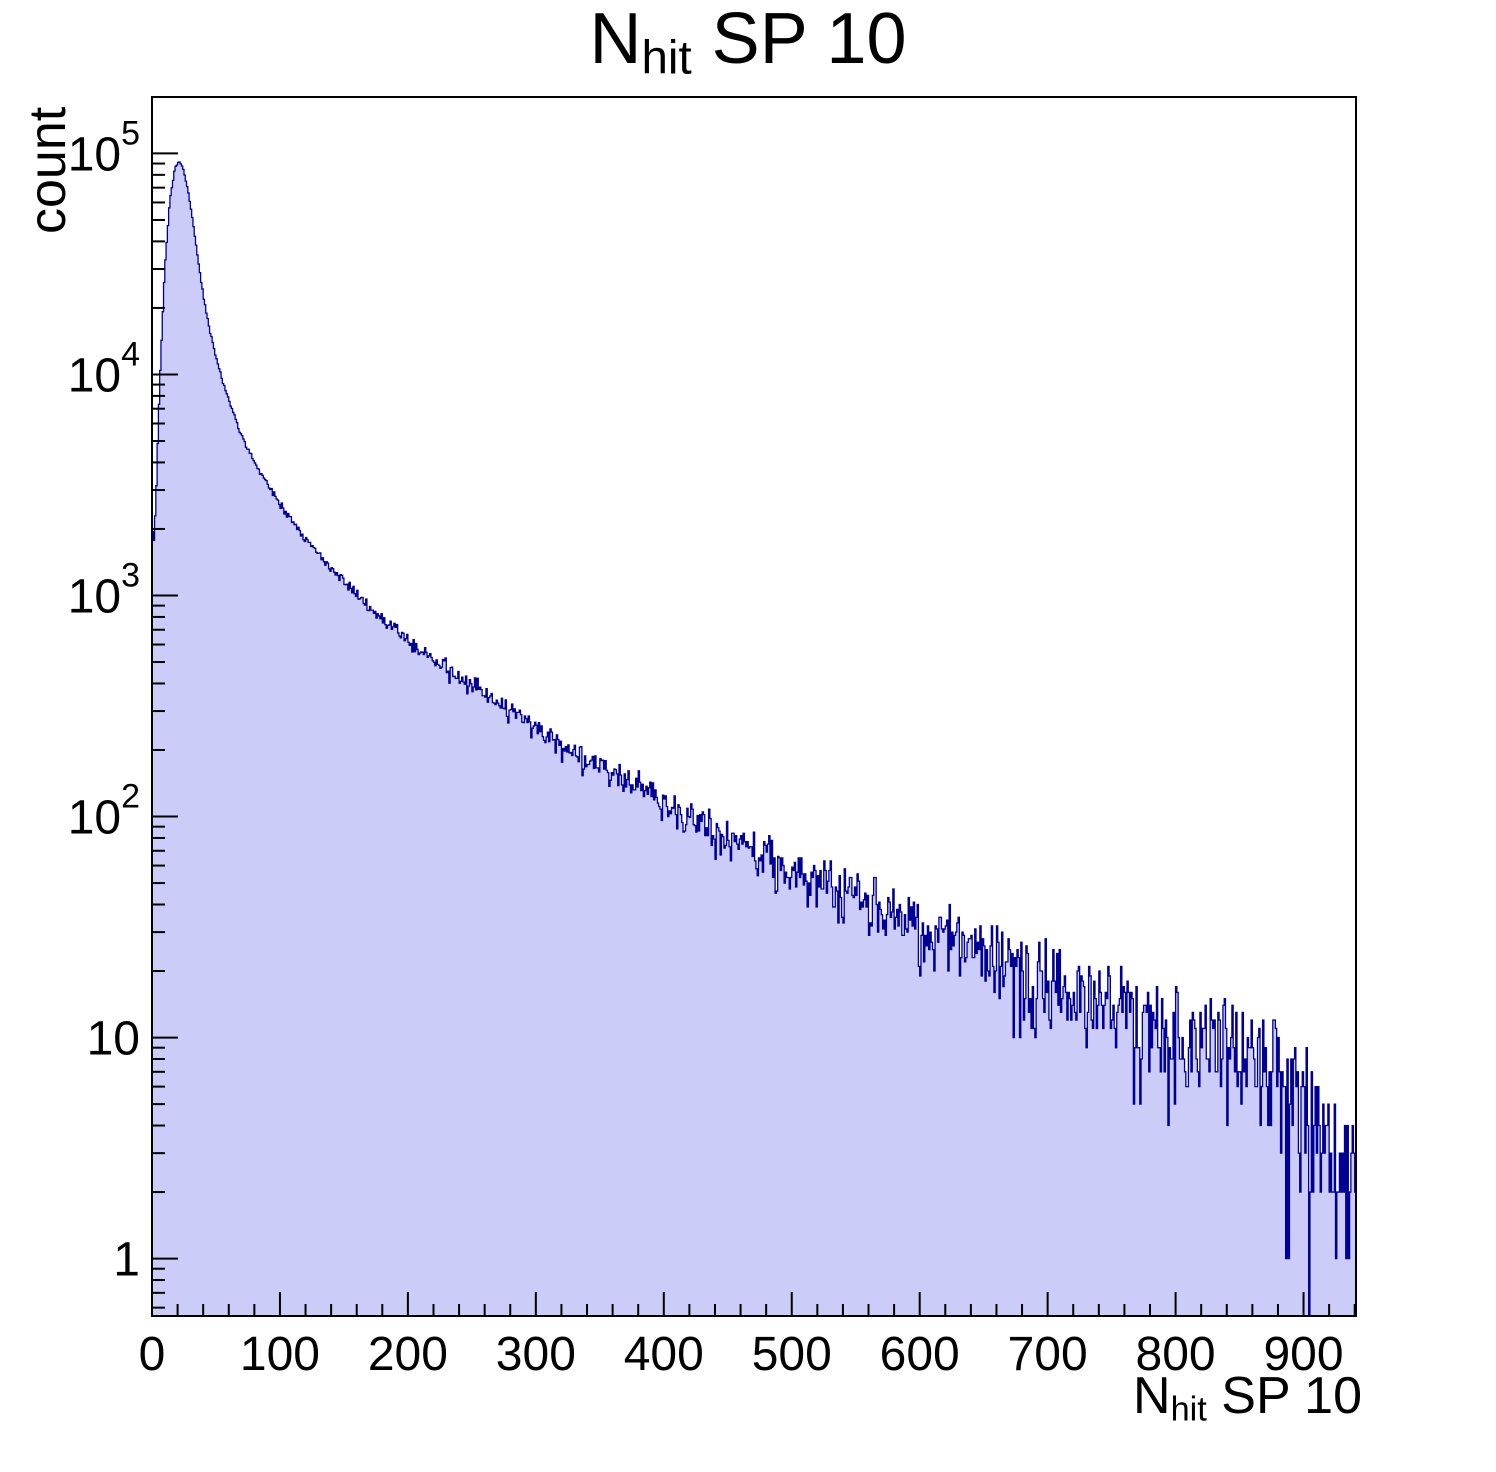 Image resolution: width=1496 pixels, height=1472 pixels. I want to click on plot-title: Nhit SP 10, so click(748, 42).